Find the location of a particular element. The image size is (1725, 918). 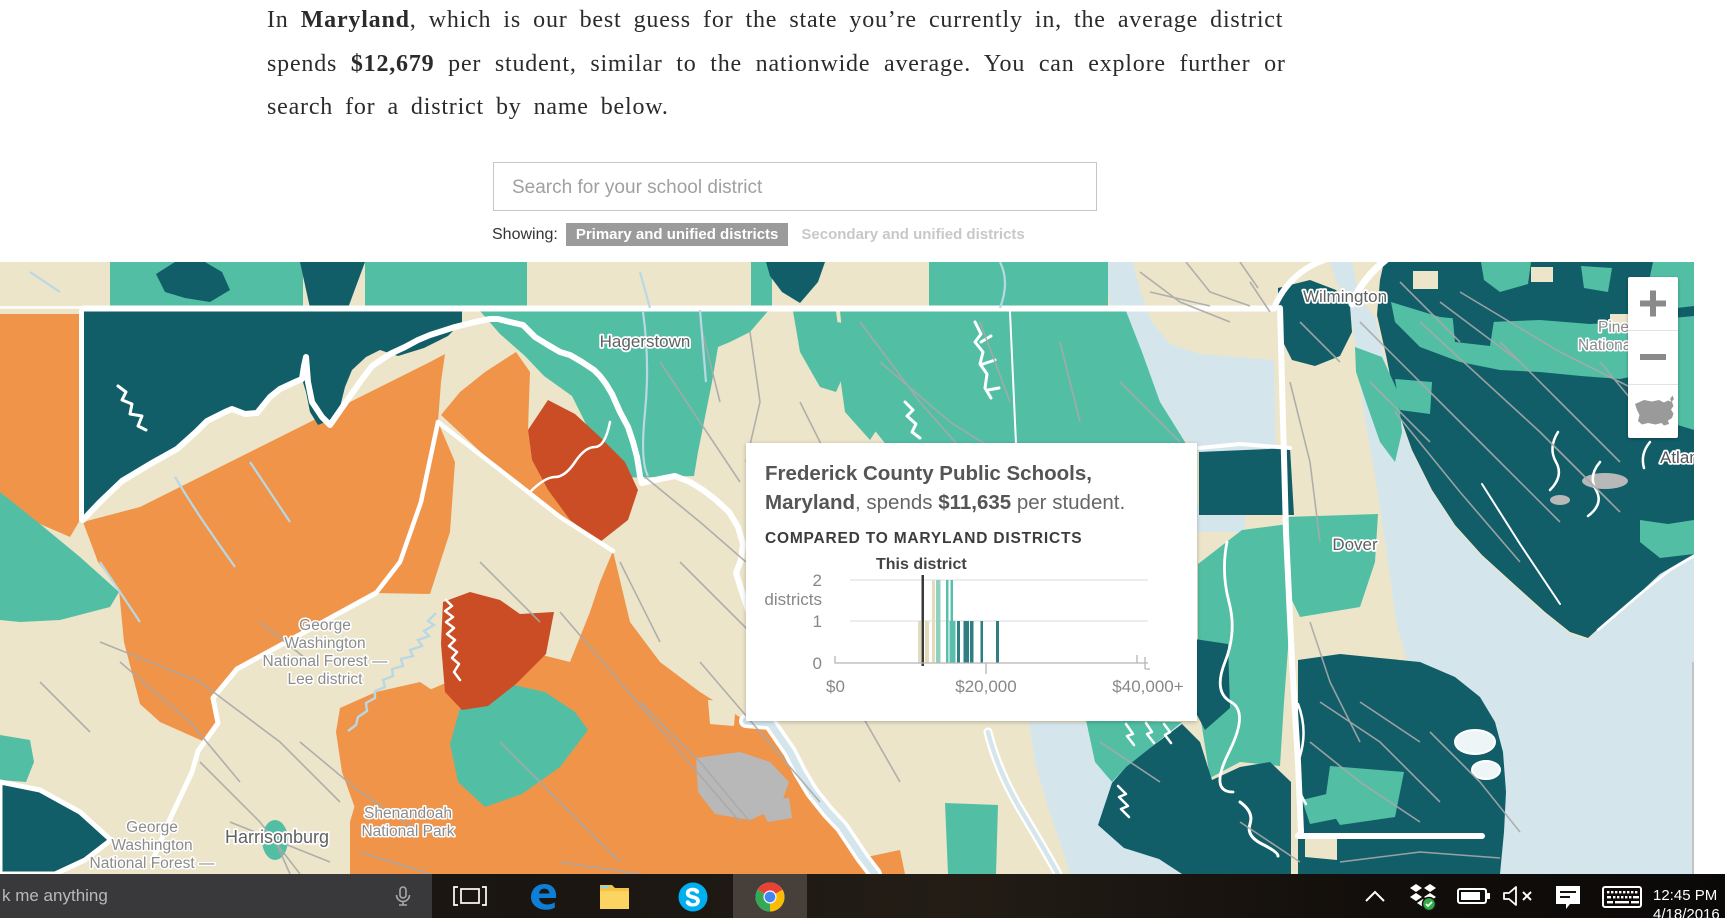

svg-text: National Park is located at coordinates (407, 831).